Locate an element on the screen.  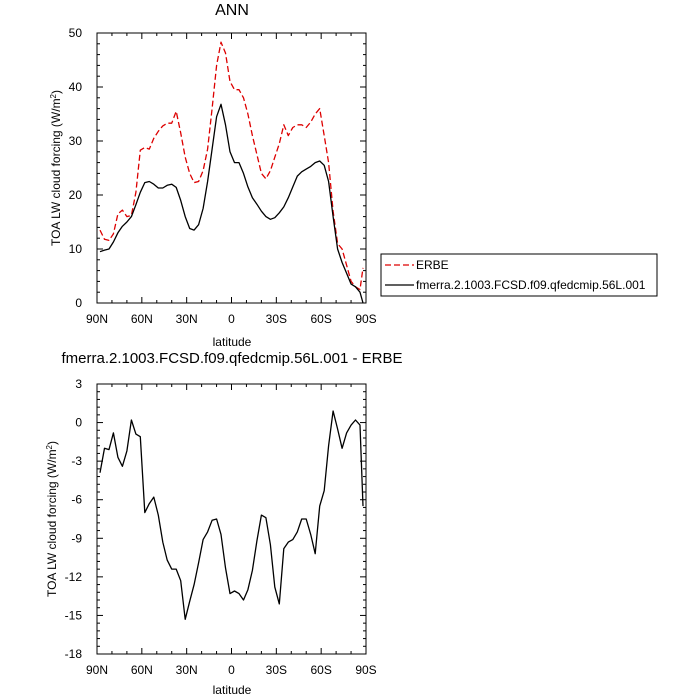
bottom-ytick-label-7: 3 is located at coordinates (78, 384).